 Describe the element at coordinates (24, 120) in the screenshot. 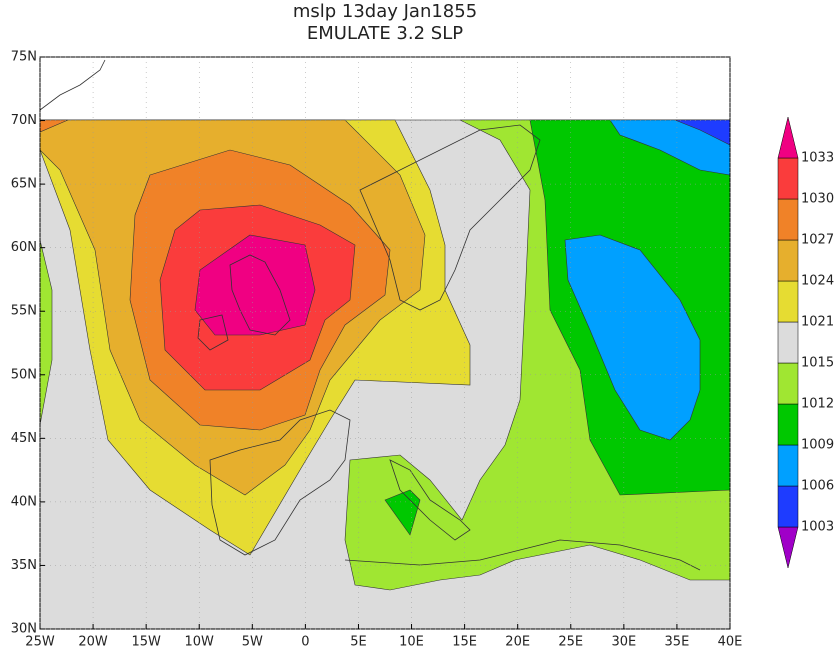

I see `y-tick-label: 70N` at that location.